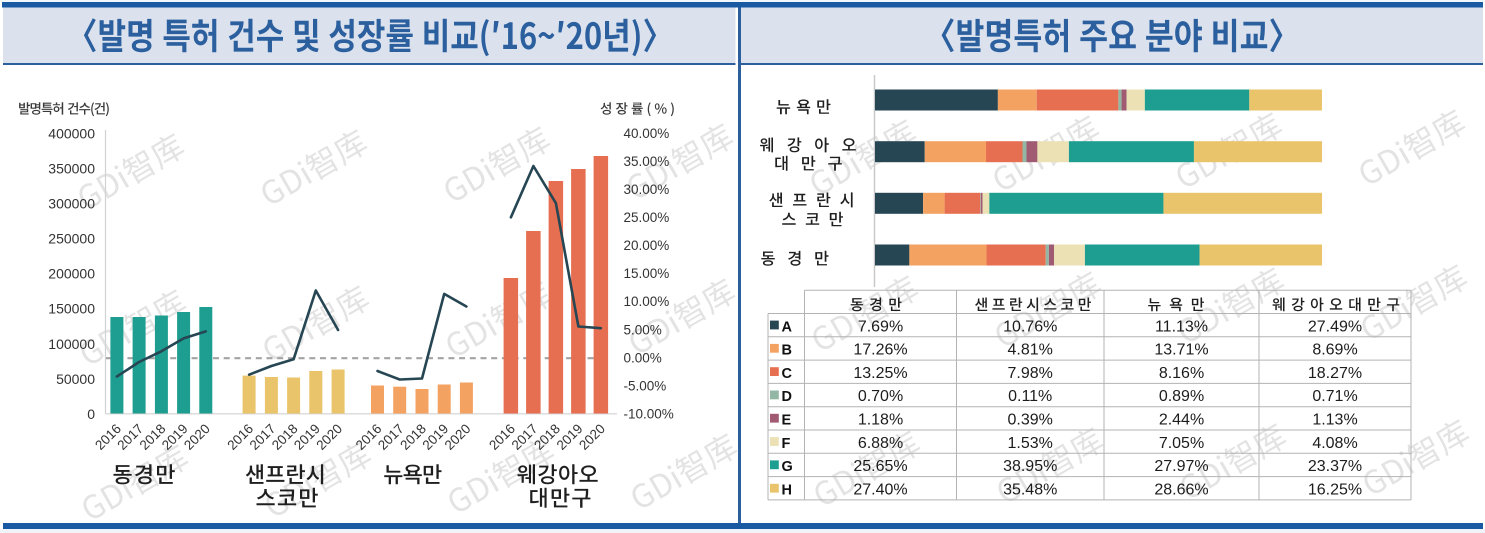 This screenshot has width=1485, height=533. I want to click on svg-text: 4.08%, so click(1334, 443).